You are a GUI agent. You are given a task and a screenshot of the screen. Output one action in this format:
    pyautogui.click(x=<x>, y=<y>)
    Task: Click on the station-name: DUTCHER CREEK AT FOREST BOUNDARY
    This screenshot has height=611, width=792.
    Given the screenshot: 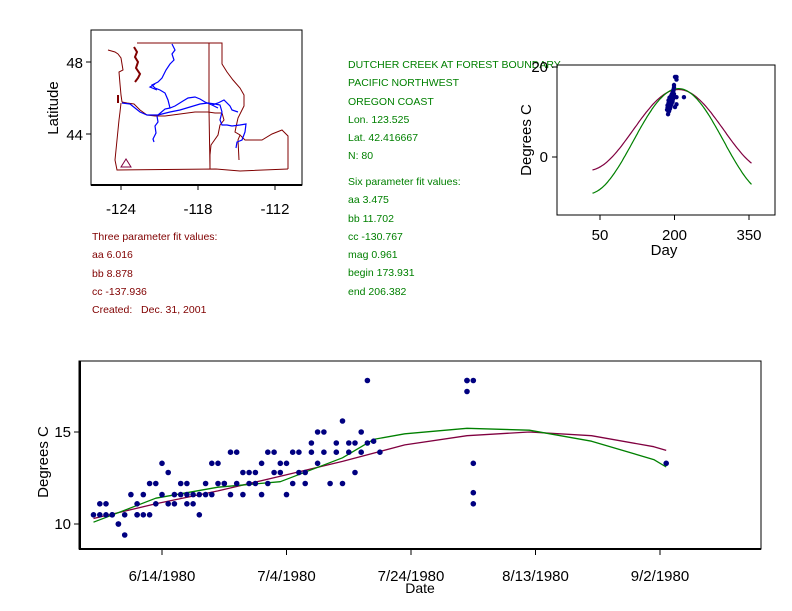 What is the action you would take?
    pyautogui.click(x=454, y=65)
    